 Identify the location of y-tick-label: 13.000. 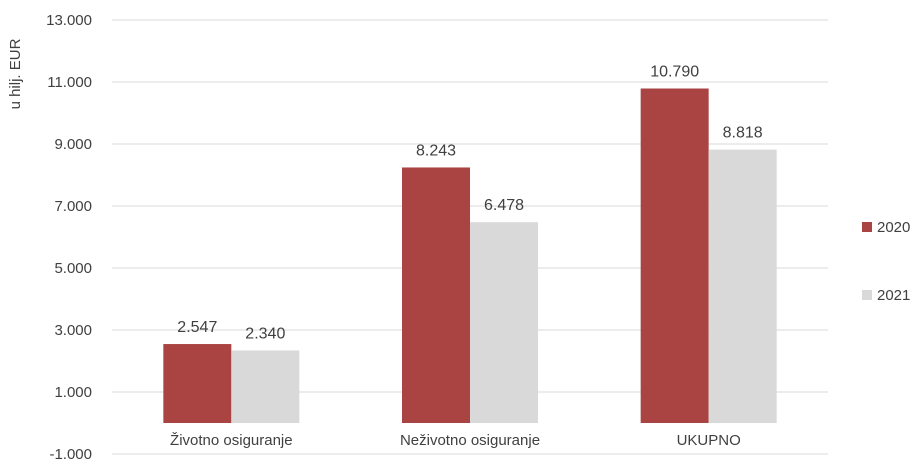
(69, 20).